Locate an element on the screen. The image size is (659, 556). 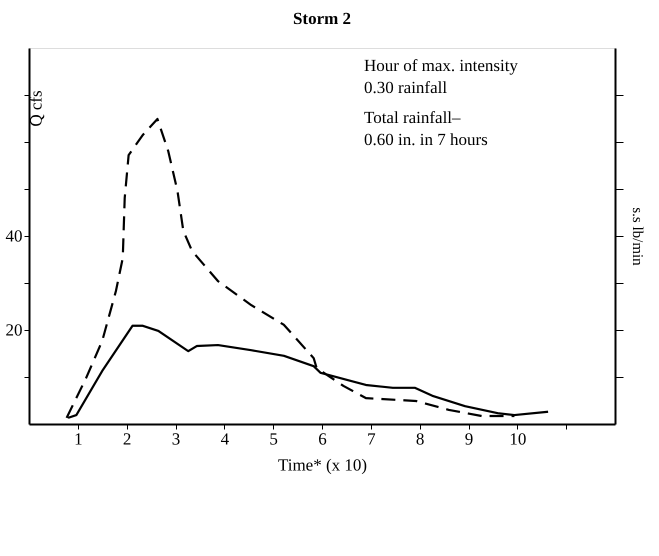
x-tick-label: 3 is located at coordinates (176, 439).